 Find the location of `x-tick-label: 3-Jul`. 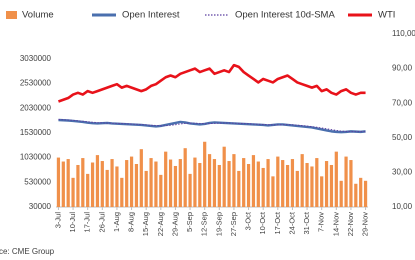

x-tick-label: 3-Jul is located at coordinates (57, 220).